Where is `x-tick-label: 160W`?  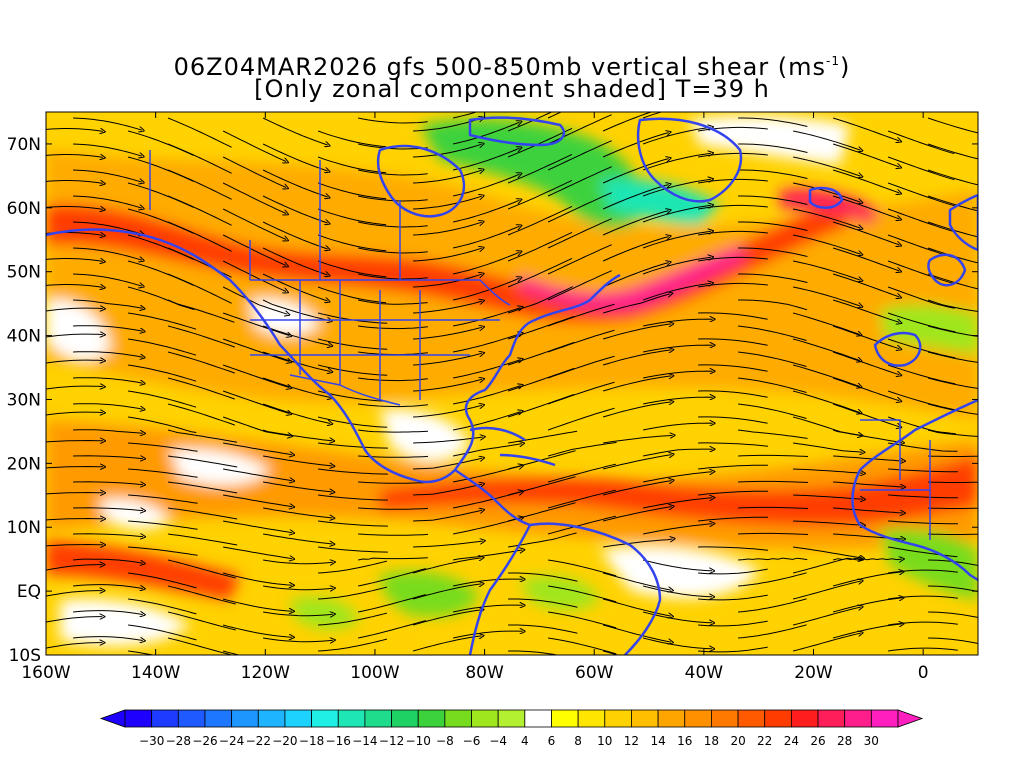 x-tick-label: 160W is located at coordinates (45, 673).